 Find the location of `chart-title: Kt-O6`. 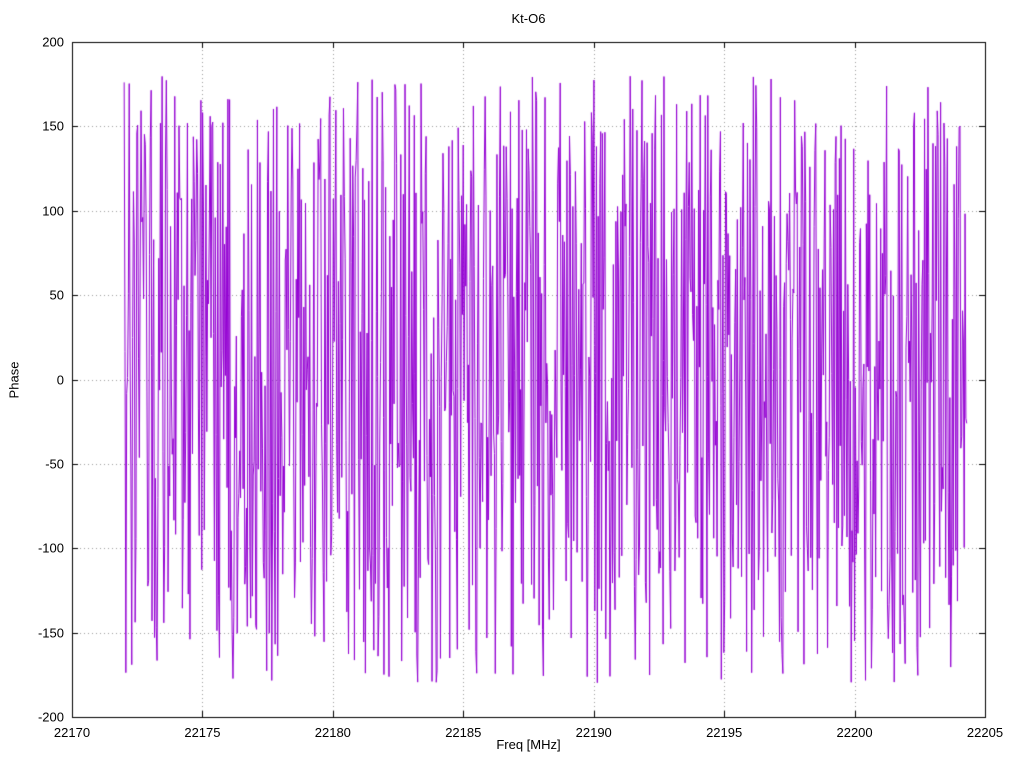

chart-title: Kt-O6 is located at coordinates (528, 18).